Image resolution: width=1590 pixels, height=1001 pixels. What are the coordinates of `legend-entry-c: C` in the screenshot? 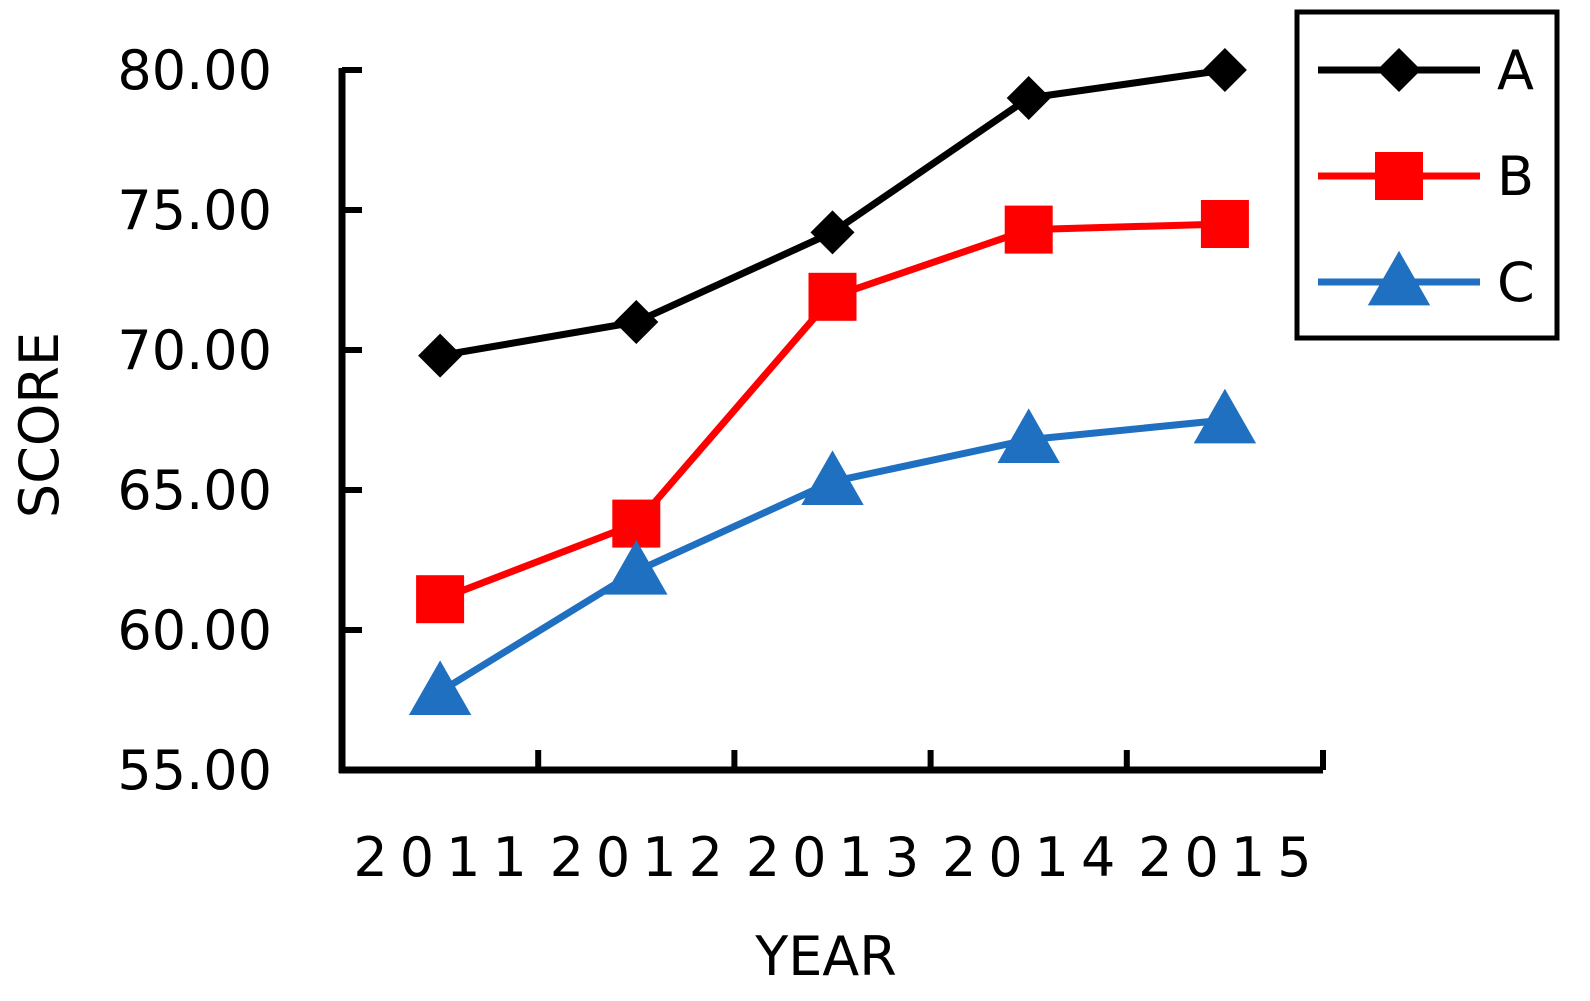 It's located at (1426, 282).